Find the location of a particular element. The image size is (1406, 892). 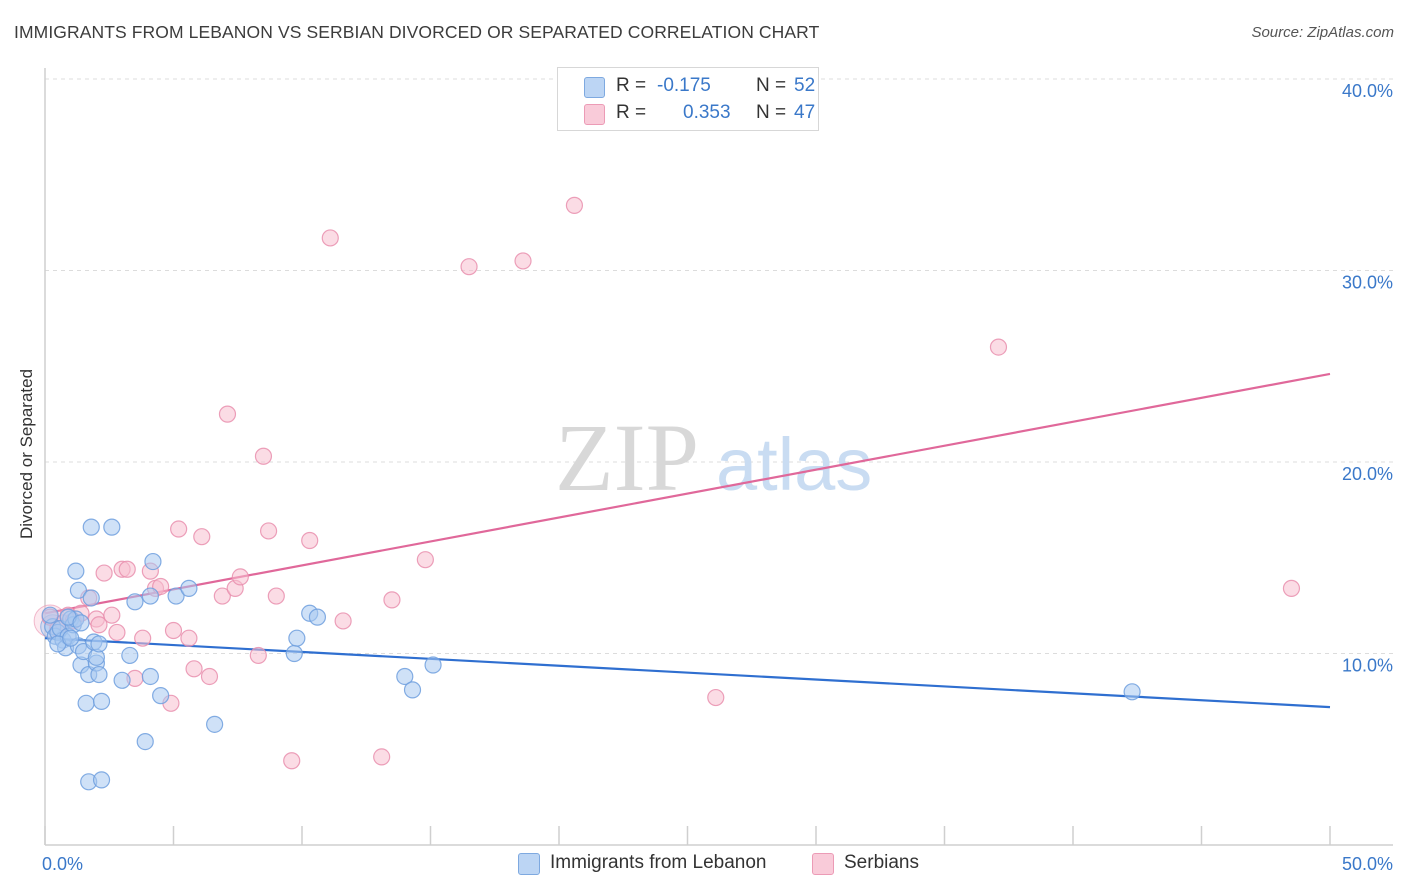

bottom-legend-label: Immigrants from Lebanon is located at coordinates (658, 862).